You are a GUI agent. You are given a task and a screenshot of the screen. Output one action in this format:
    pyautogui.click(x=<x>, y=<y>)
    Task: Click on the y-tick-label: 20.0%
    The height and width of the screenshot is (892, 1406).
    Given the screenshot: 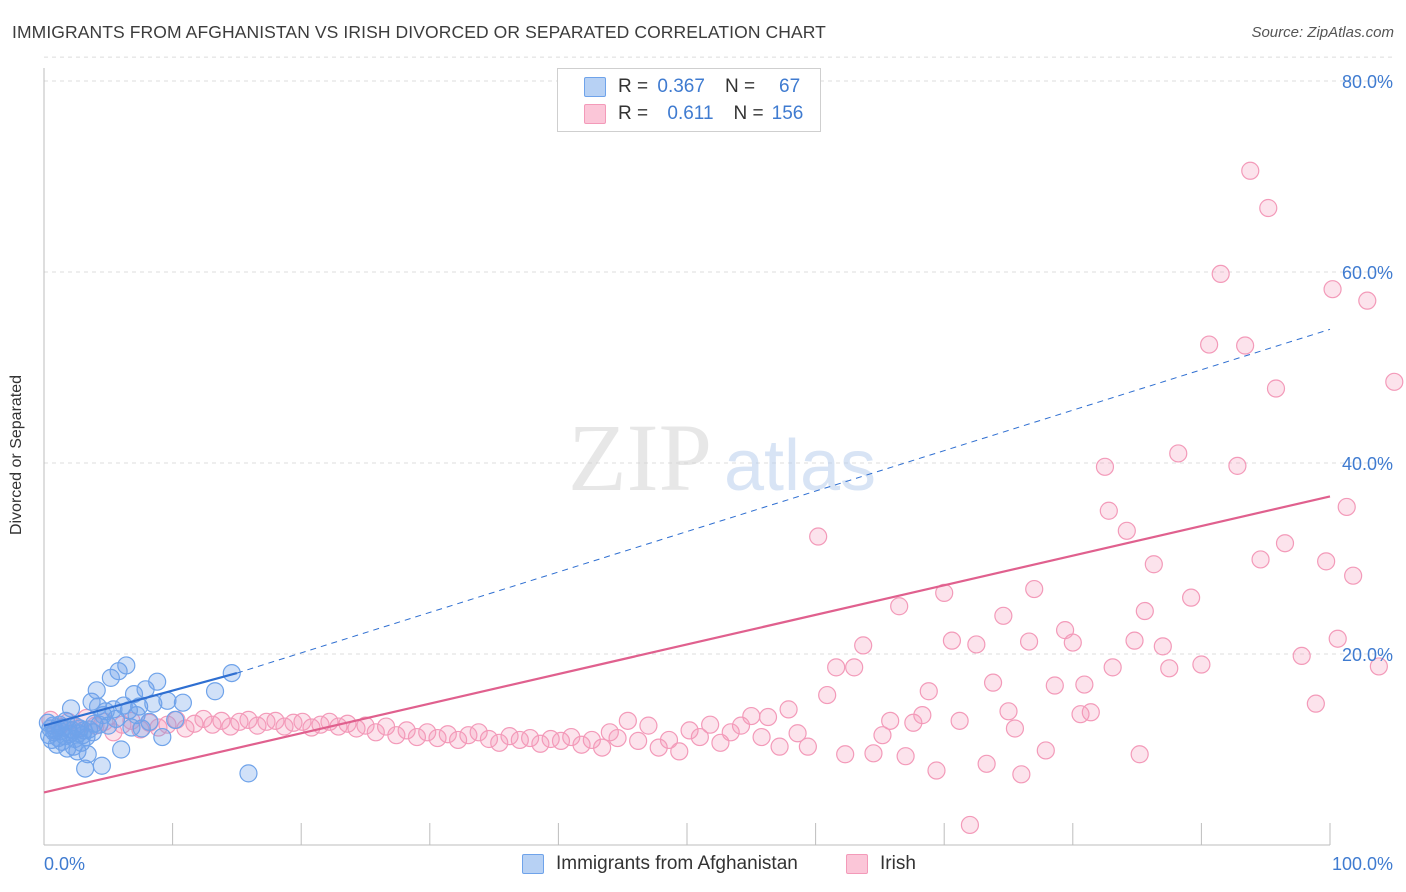 What is the action you would take?
    pyautogui.click(x=1367, y=655)
    